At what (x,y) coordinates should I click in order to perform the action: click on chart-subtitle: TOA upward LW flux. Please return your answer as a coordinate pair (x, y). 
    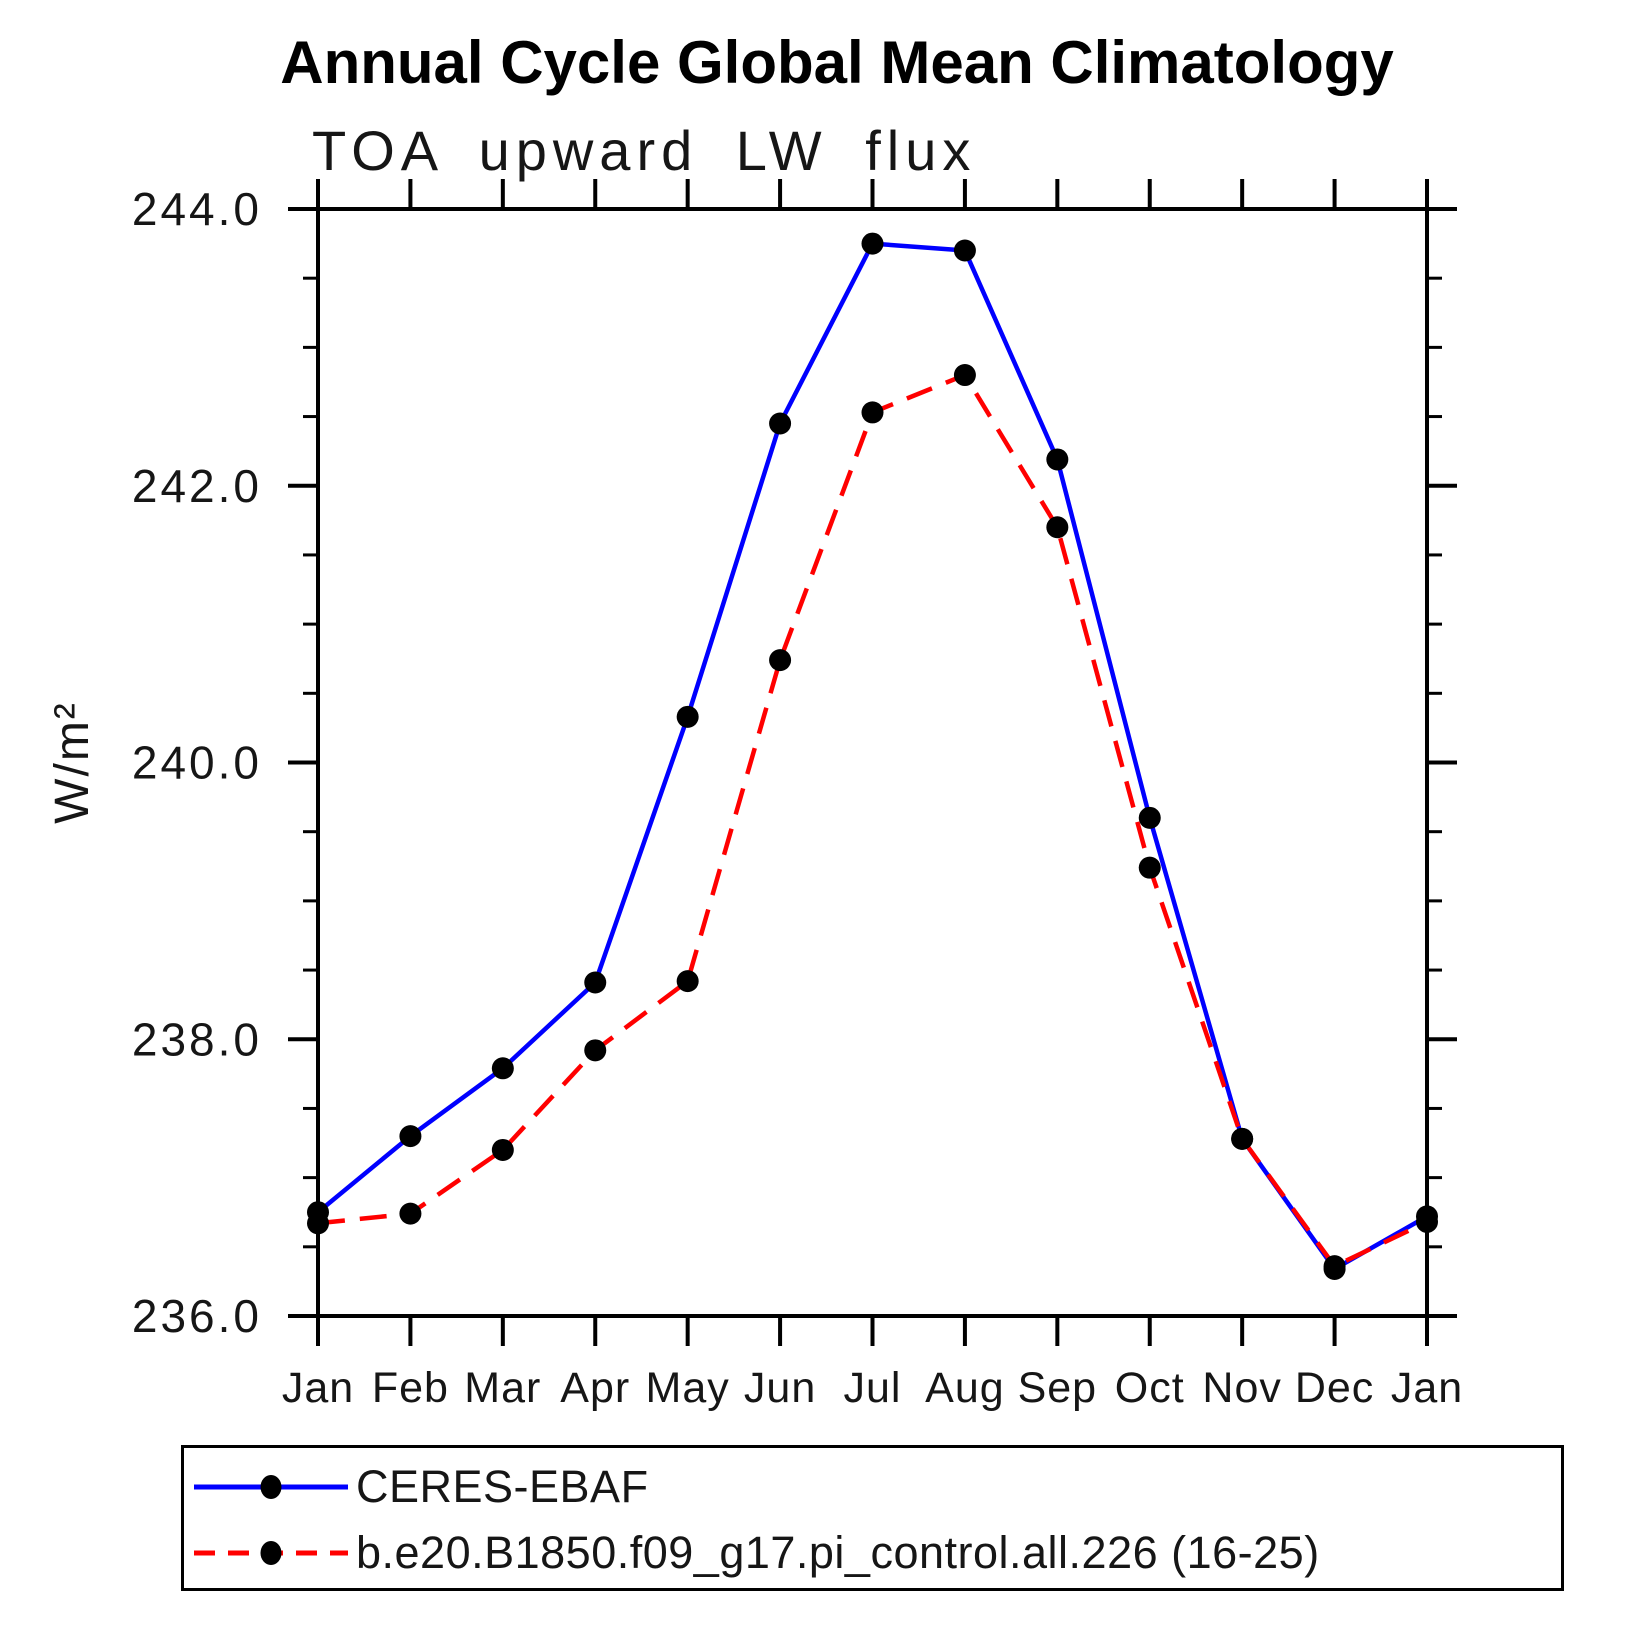
    Looking at the image, I should click on (644, 150).